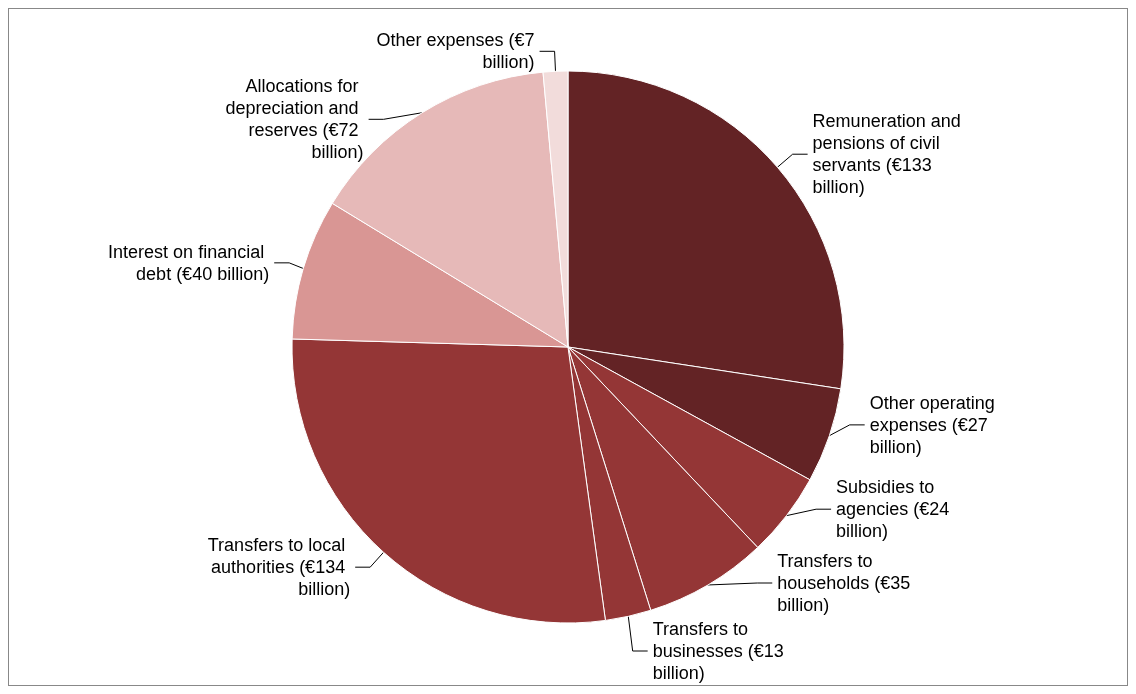  I want to click on slice-label: Subsidies to agencies (€24 billion), so click(895, 509).